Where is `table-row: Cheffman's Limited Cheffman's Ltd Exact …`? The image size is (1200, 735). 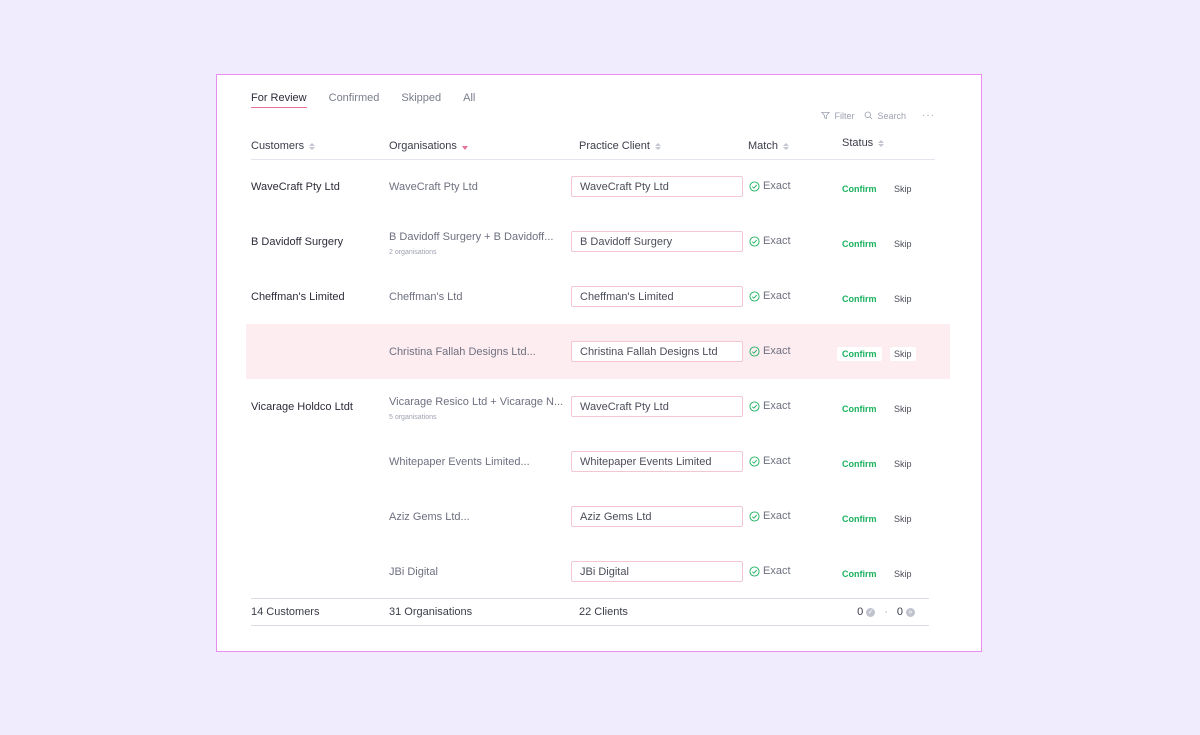 table-row: Cheffman's Limited Cheffman's Ltd Exact … is located at coordinates (599, 296).